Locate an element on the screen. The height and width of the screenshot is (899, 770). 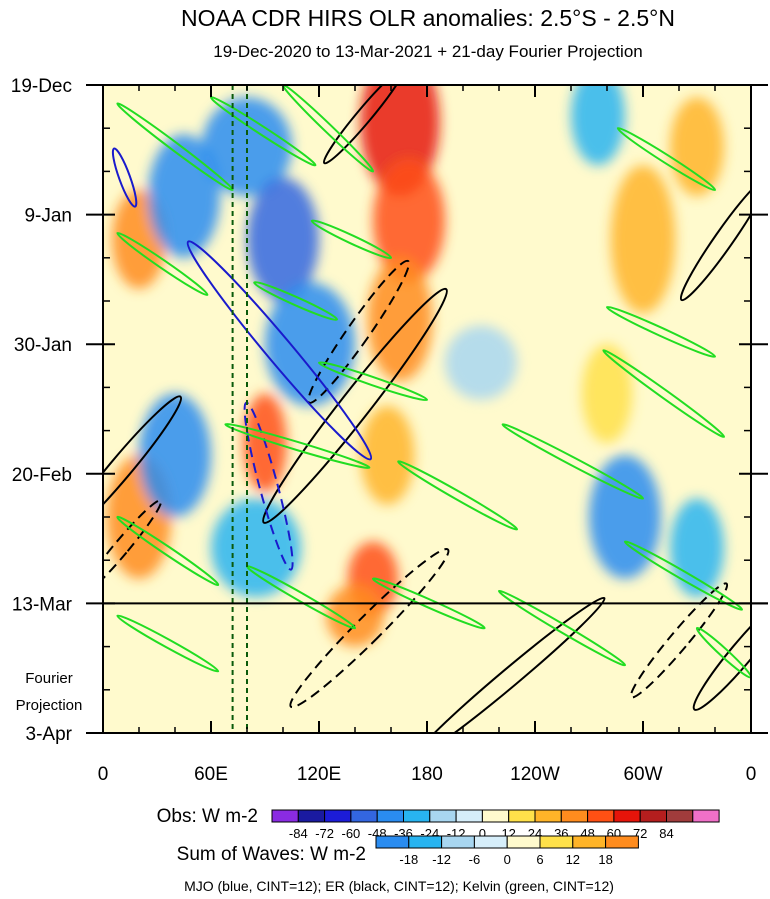
waves-legend-label-4: 6 is located at coordinates (539, 859).